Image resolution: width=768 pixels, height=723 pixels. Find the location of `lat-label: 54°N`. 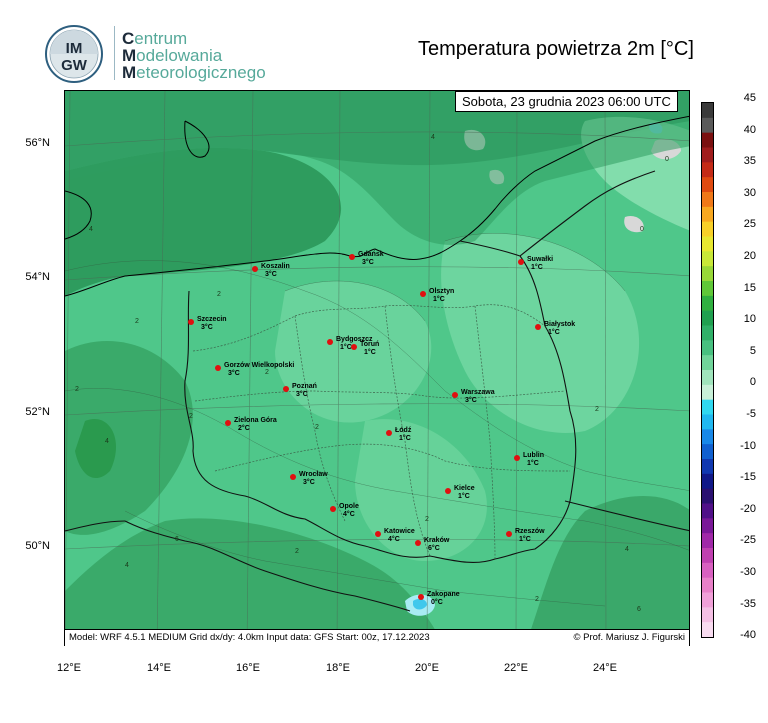

lat-label: 54°N is located at coordinates (37, 277).